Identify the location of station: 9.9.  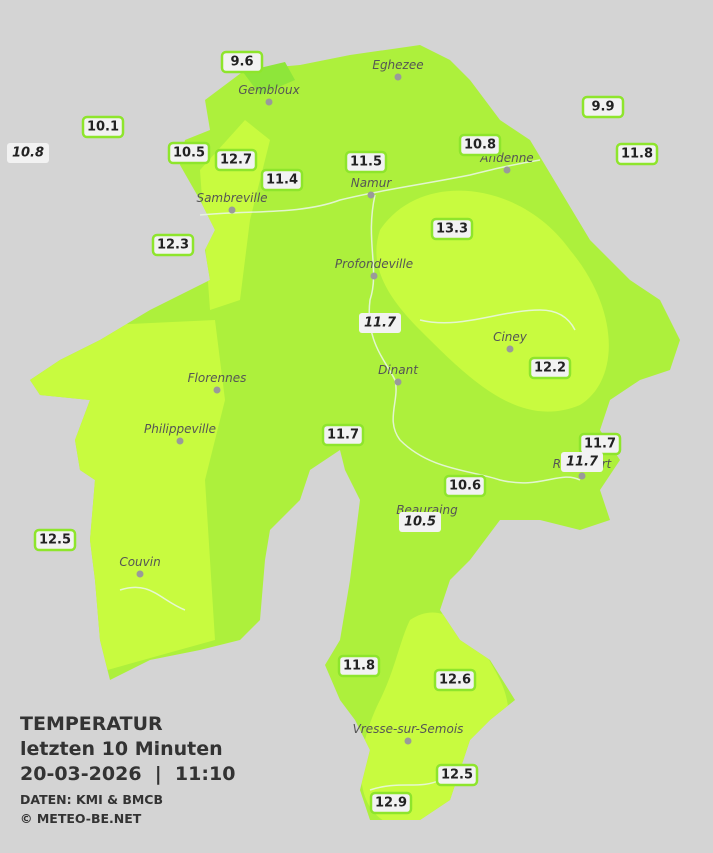
(603, 107).